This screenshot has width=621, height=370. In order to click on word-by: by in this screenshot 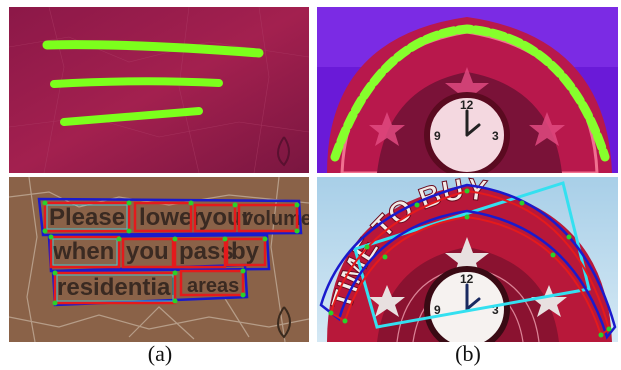, I will do `click(245, 251)`.